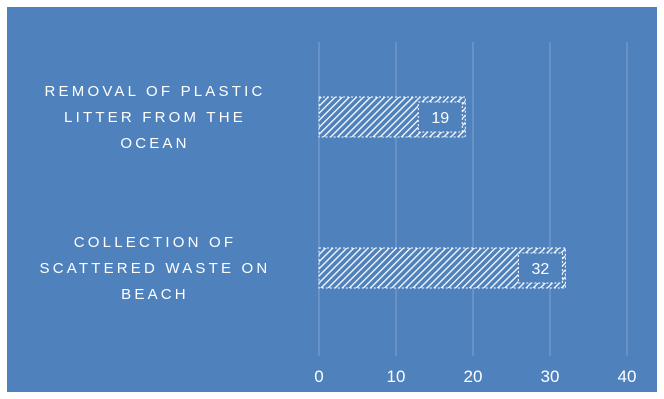  What do you see at coordinates (318, 376) in the screenshot?
I see `x-tick-label-0: 0` at bounding box center [318, 376].